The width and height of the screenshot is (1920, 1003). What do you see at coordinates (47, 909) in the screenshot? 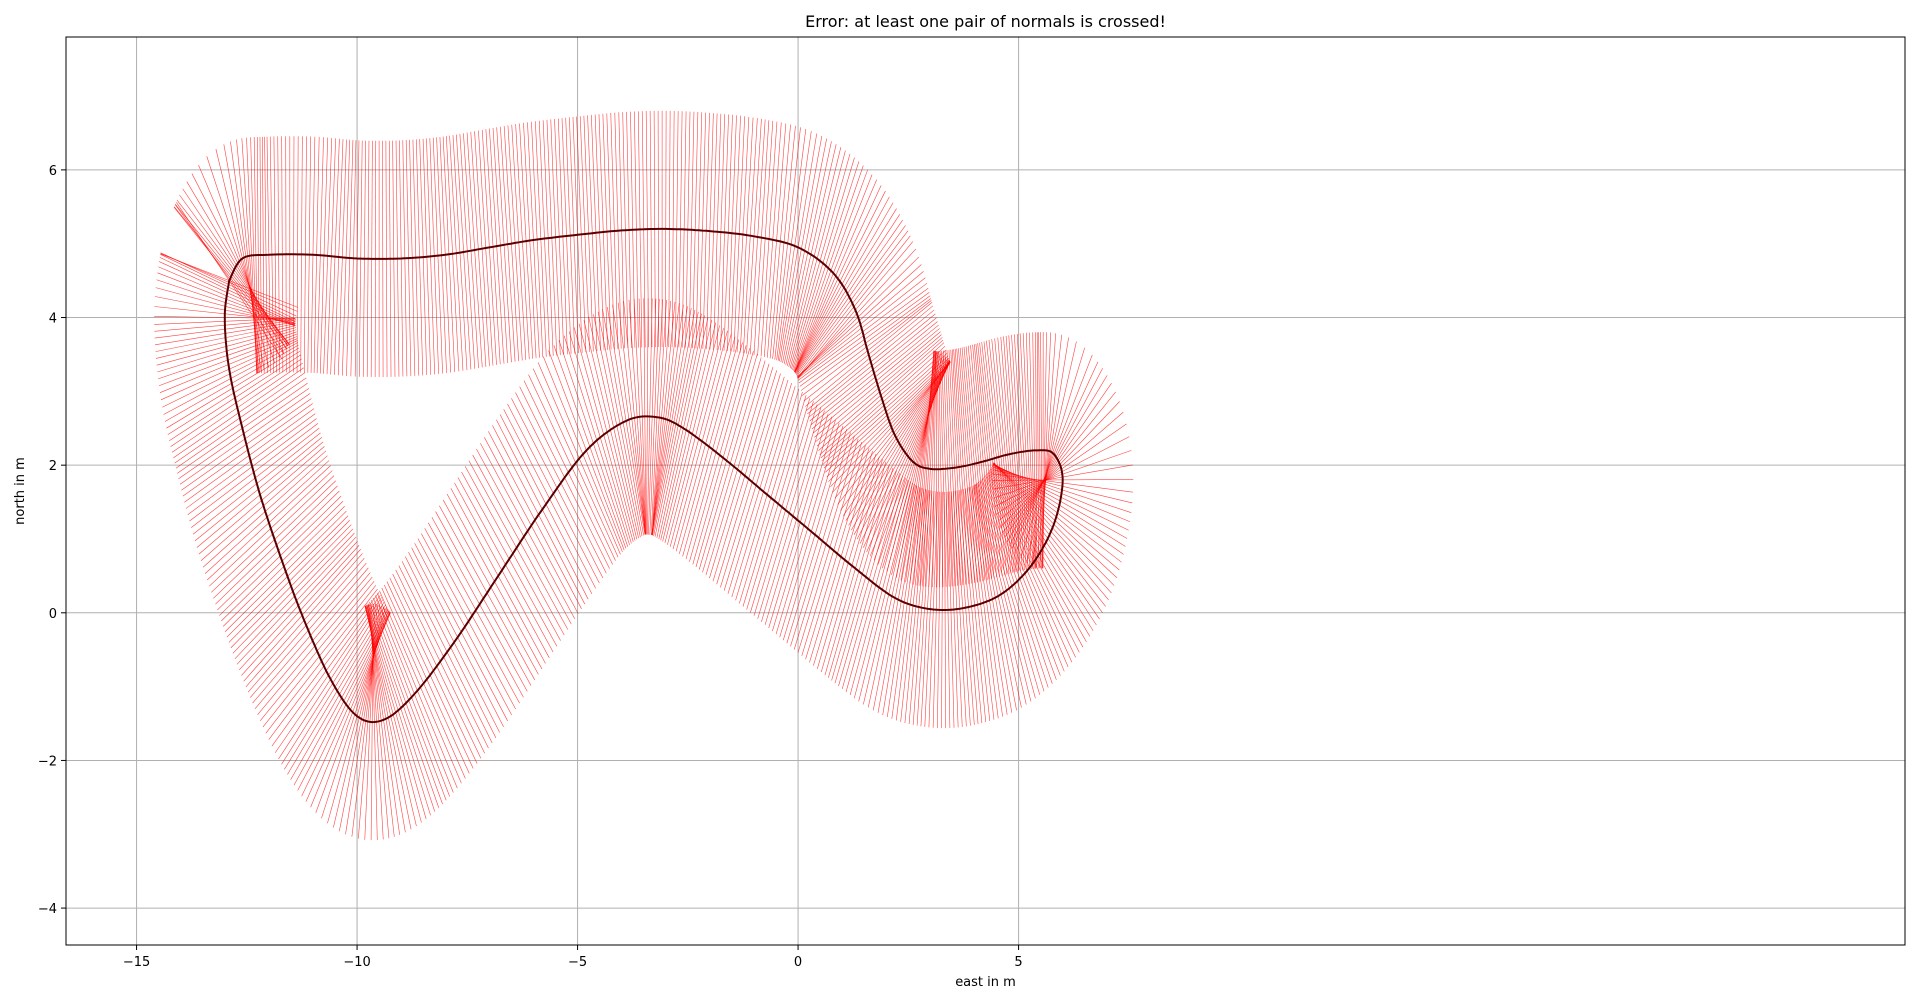
I see `y-tick-label: −4` at bounding box center [47, 909].